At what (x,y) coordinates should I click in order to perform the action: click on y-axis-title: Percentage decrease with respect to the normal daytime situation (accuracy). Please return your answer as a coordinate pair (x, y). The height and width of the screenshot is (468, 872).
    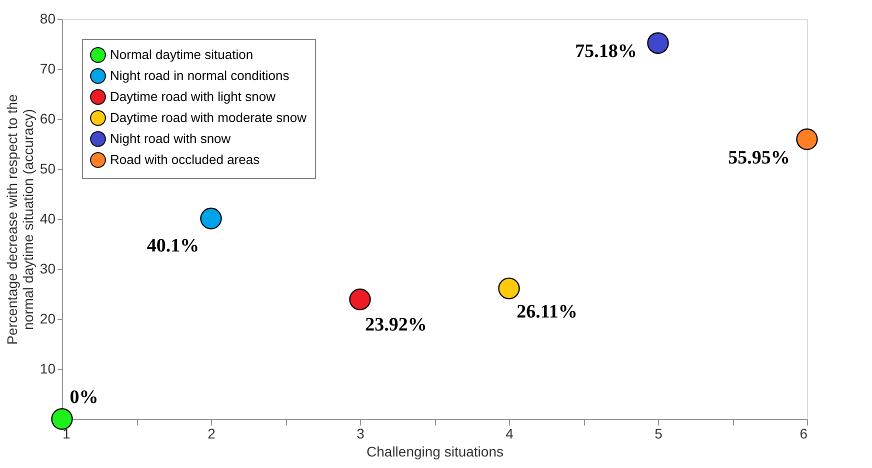
    Looking at the image, I should click on (20, 219).